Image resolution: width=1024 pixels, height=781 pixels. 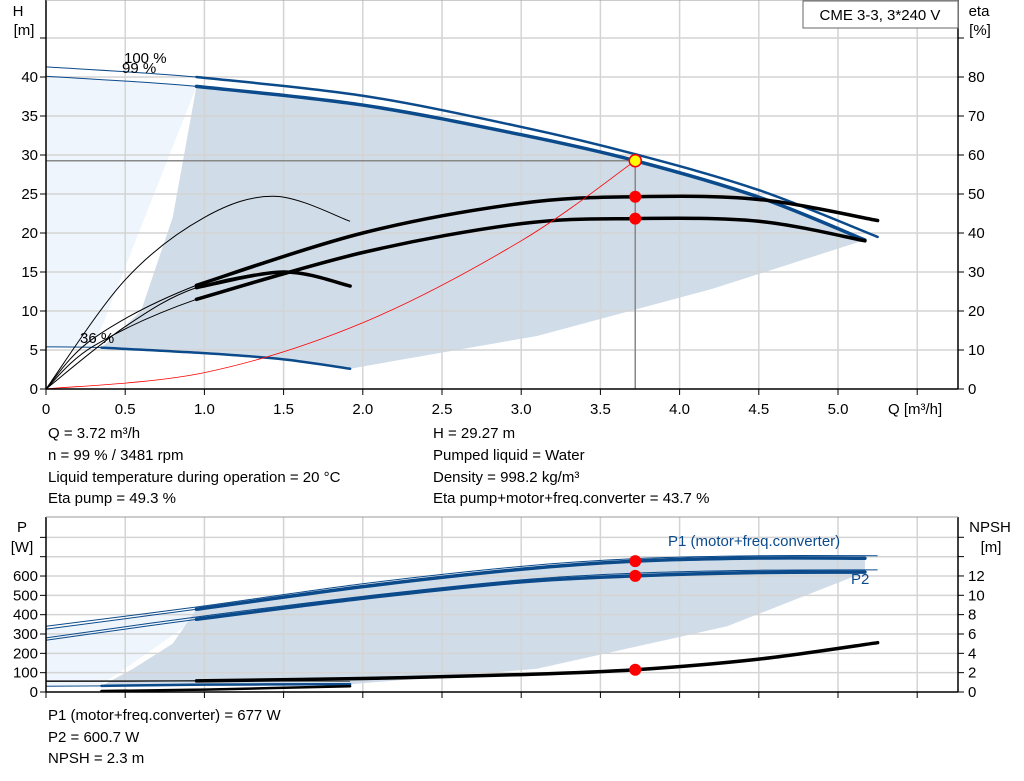 I want to click on info-pumped-liquid: Pumped liquid = Water, so click(x=509, y=455).